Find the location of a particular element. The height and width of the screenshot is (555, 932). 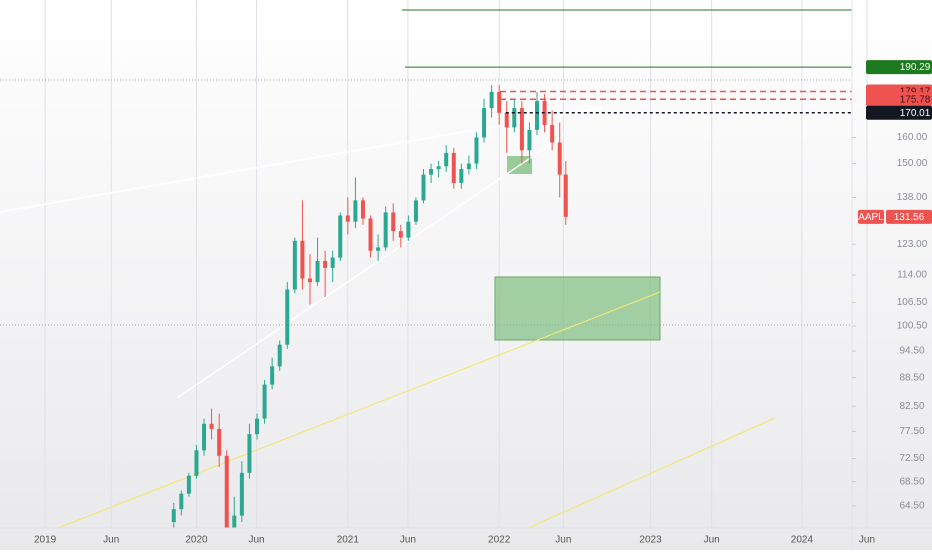

x-tick-label: 2020 is located at coordinates (196, 540).